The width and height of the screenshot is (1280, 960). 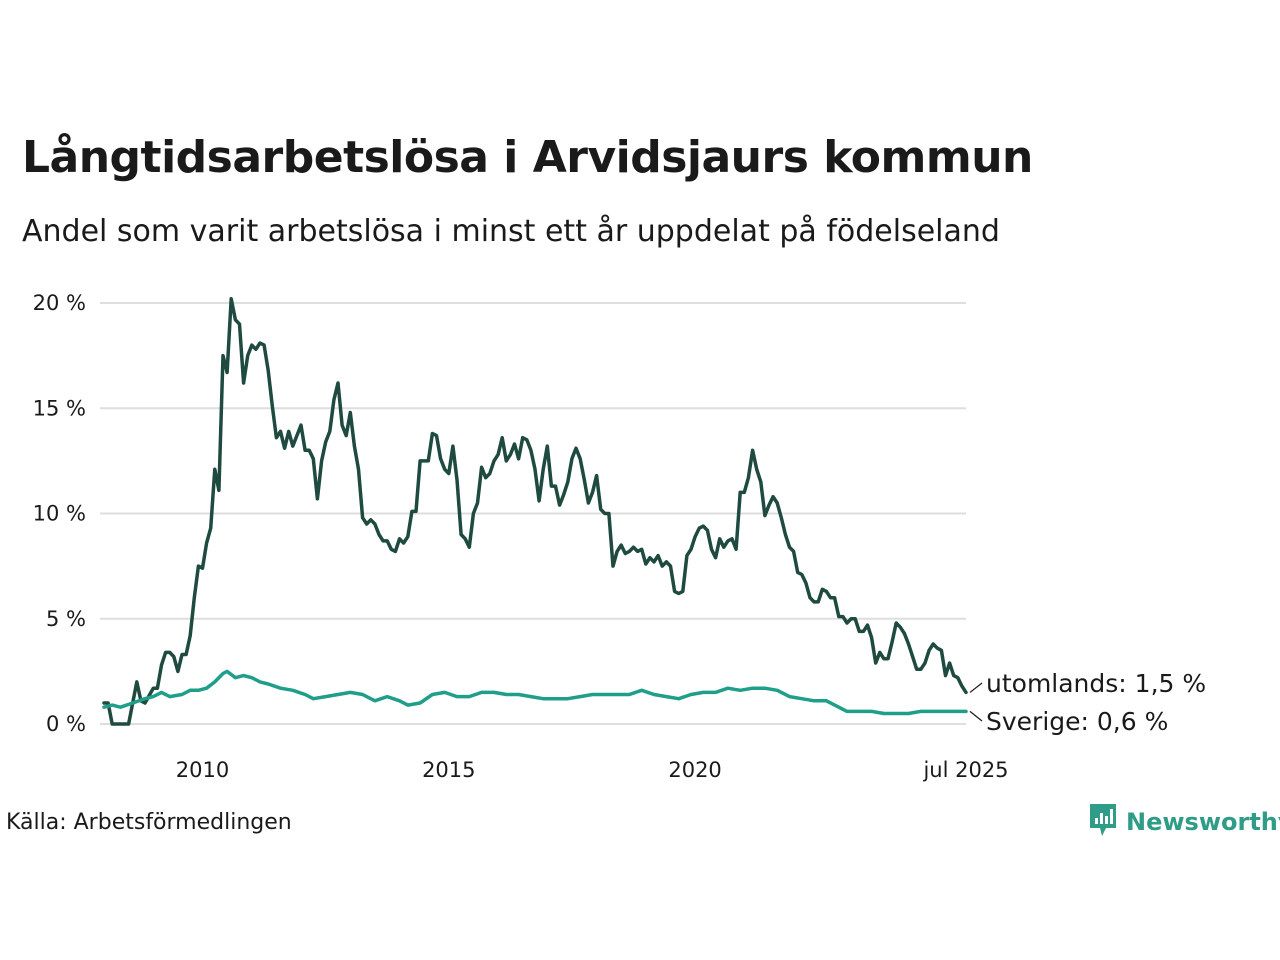 I want to click on y-tick-label: 5 %, so click(x=66, y=619).